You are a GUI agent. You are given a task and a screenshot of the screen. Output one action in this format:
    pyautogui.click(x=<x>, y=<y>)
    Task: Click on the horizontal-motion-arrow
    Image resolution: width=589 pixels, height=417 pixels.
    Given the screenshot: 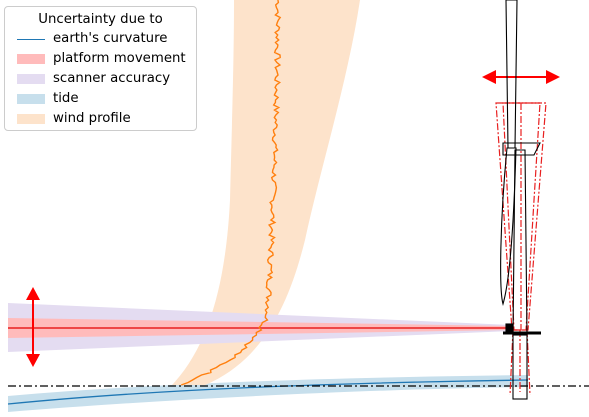 What is the action you would take?
    pyautogui.click(x=521, y=77)
    